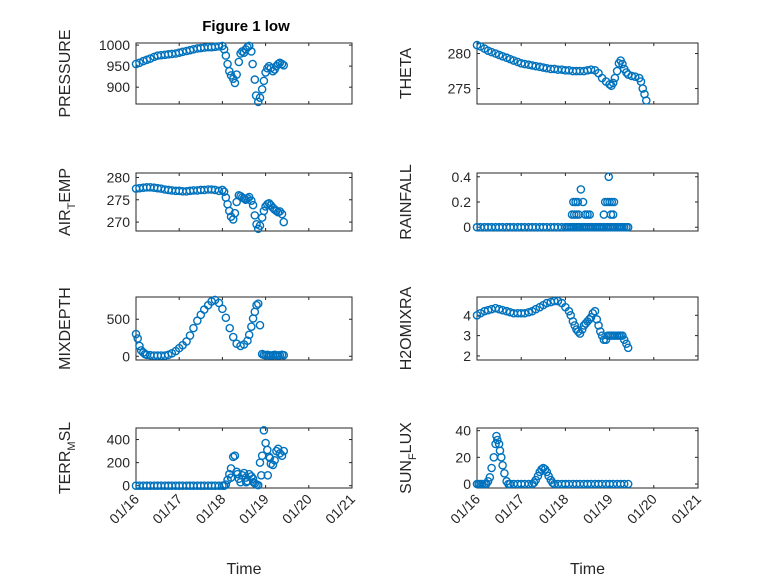  Describe the element at coordinates (119, 222) in the screenshot. I see `y-tick-label: 270` at that location.